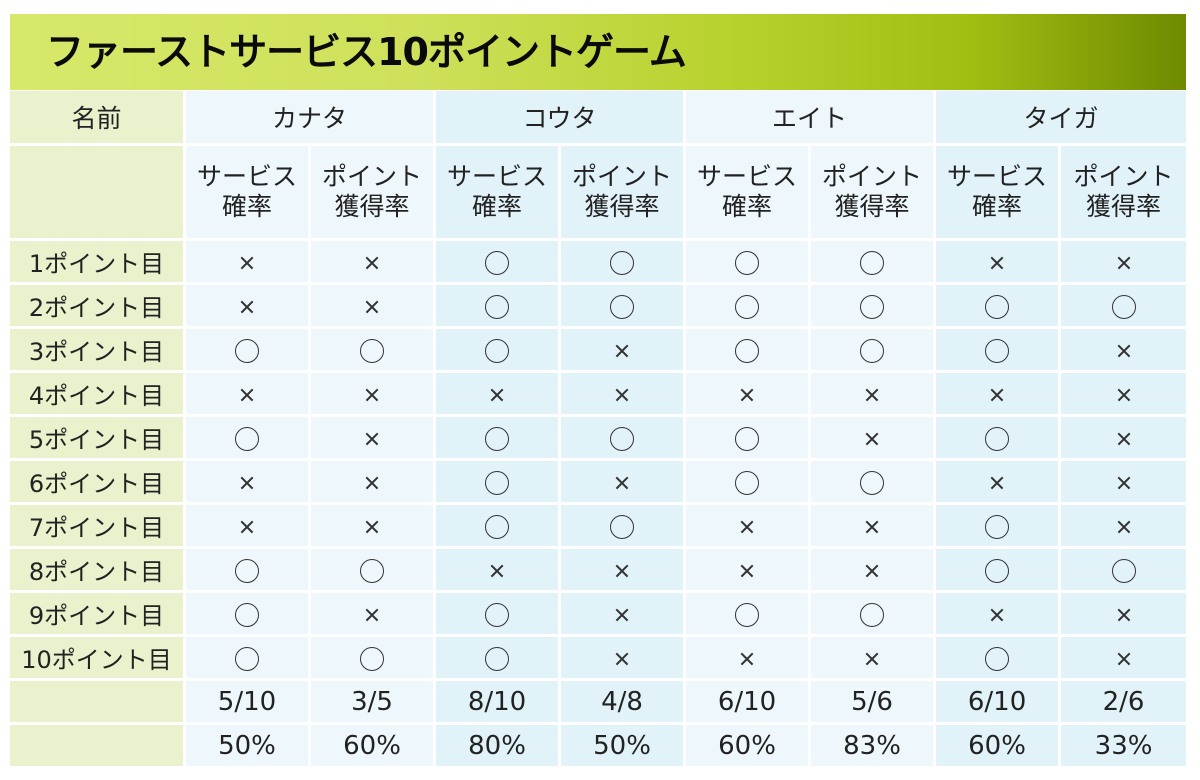  Describe the element at coordinates (248, 703) in the screenshot. I see `fraction-cell: 5/10` at that location.